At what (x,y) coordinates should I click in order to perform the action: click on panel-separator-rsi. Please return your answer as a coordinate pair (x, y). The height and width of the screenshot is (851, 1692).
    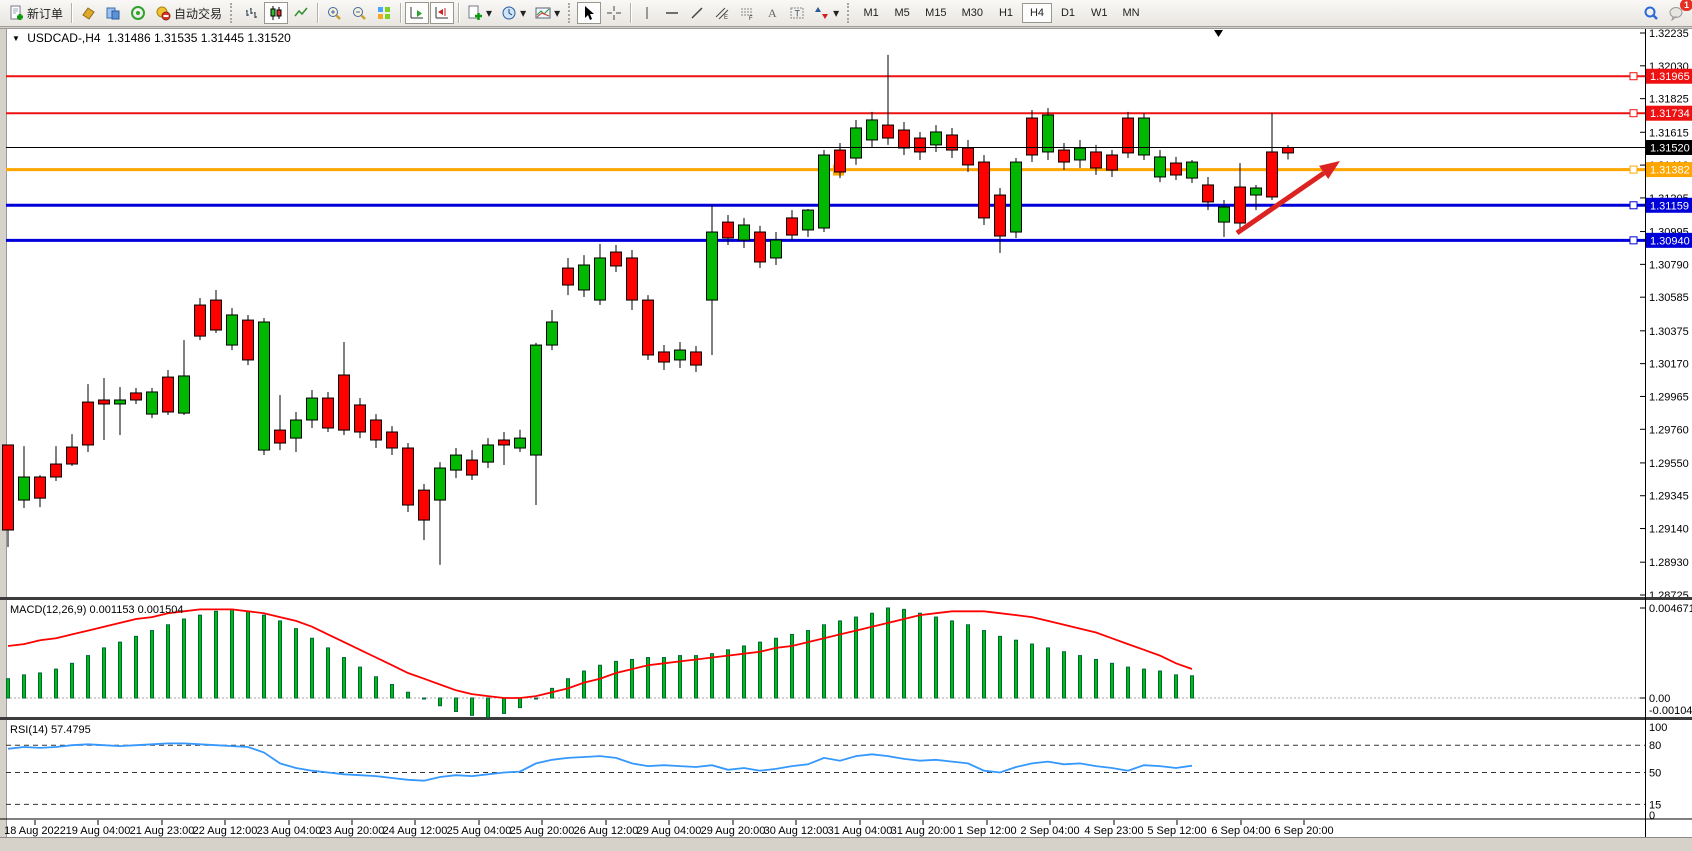
    Looking at the image, I should click on (846, 718).